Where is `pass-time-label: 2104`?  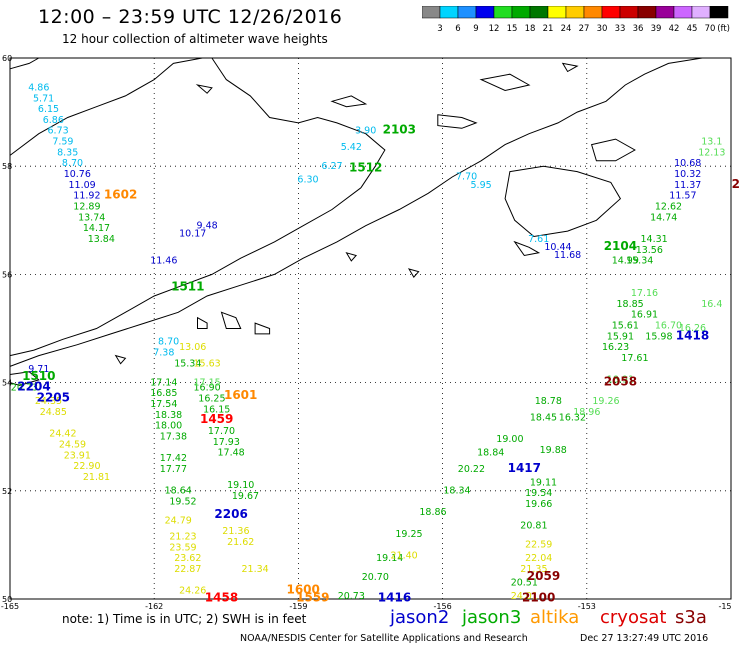
pass-time-label: 2104 is located at coordinates (620, 246).